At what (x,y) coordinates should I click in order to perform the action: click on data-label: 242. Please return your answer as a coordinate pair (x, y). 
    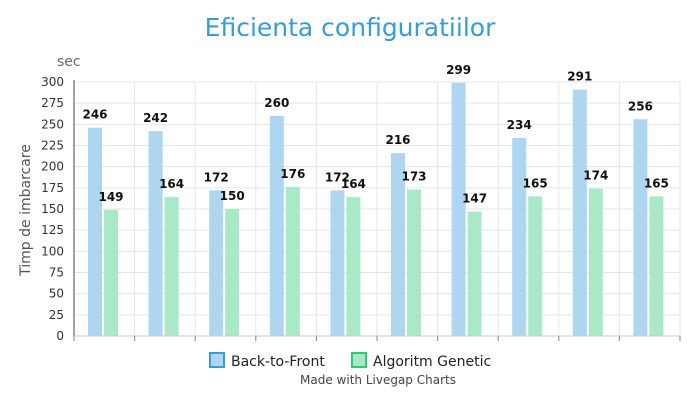
    Looking at the image, I should click on (155, 118).